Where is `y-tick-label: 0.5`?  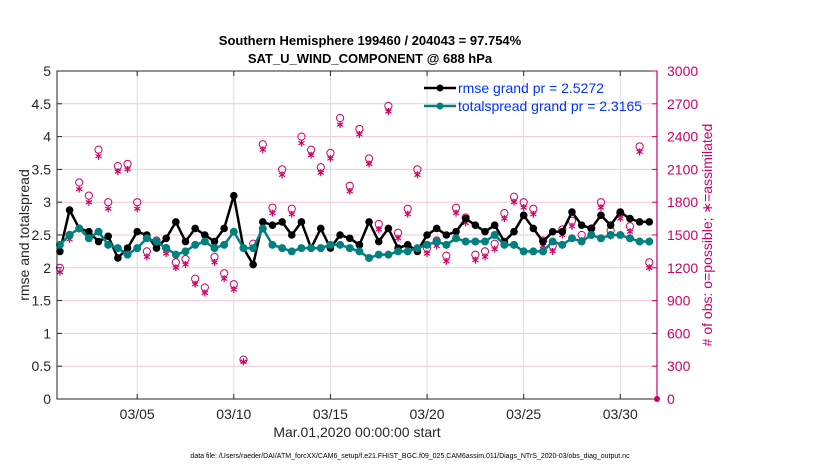
y-tick-label: 0.5 is located at coordinates (42, 366).